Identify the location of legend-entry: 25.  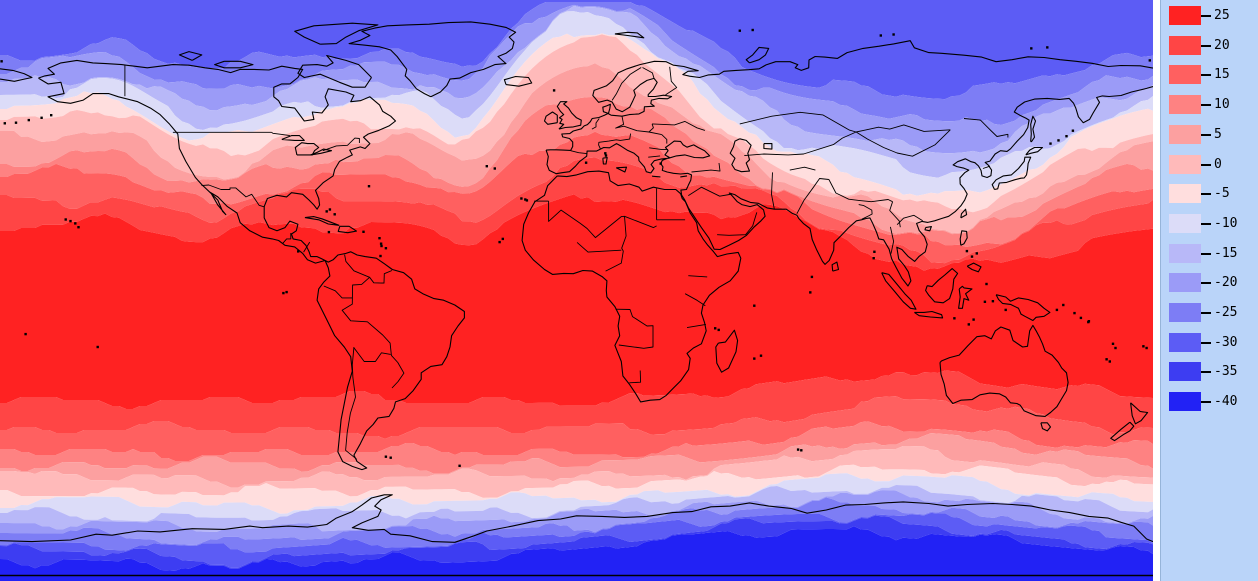
(1209, 16).